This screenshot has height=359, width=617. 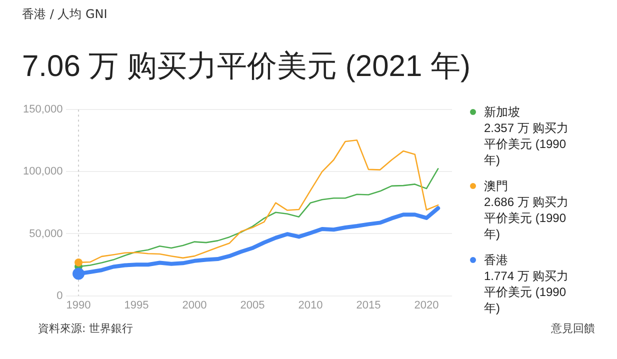 I want to click on x-tick-label: 2005, so click(x=252, y=305).